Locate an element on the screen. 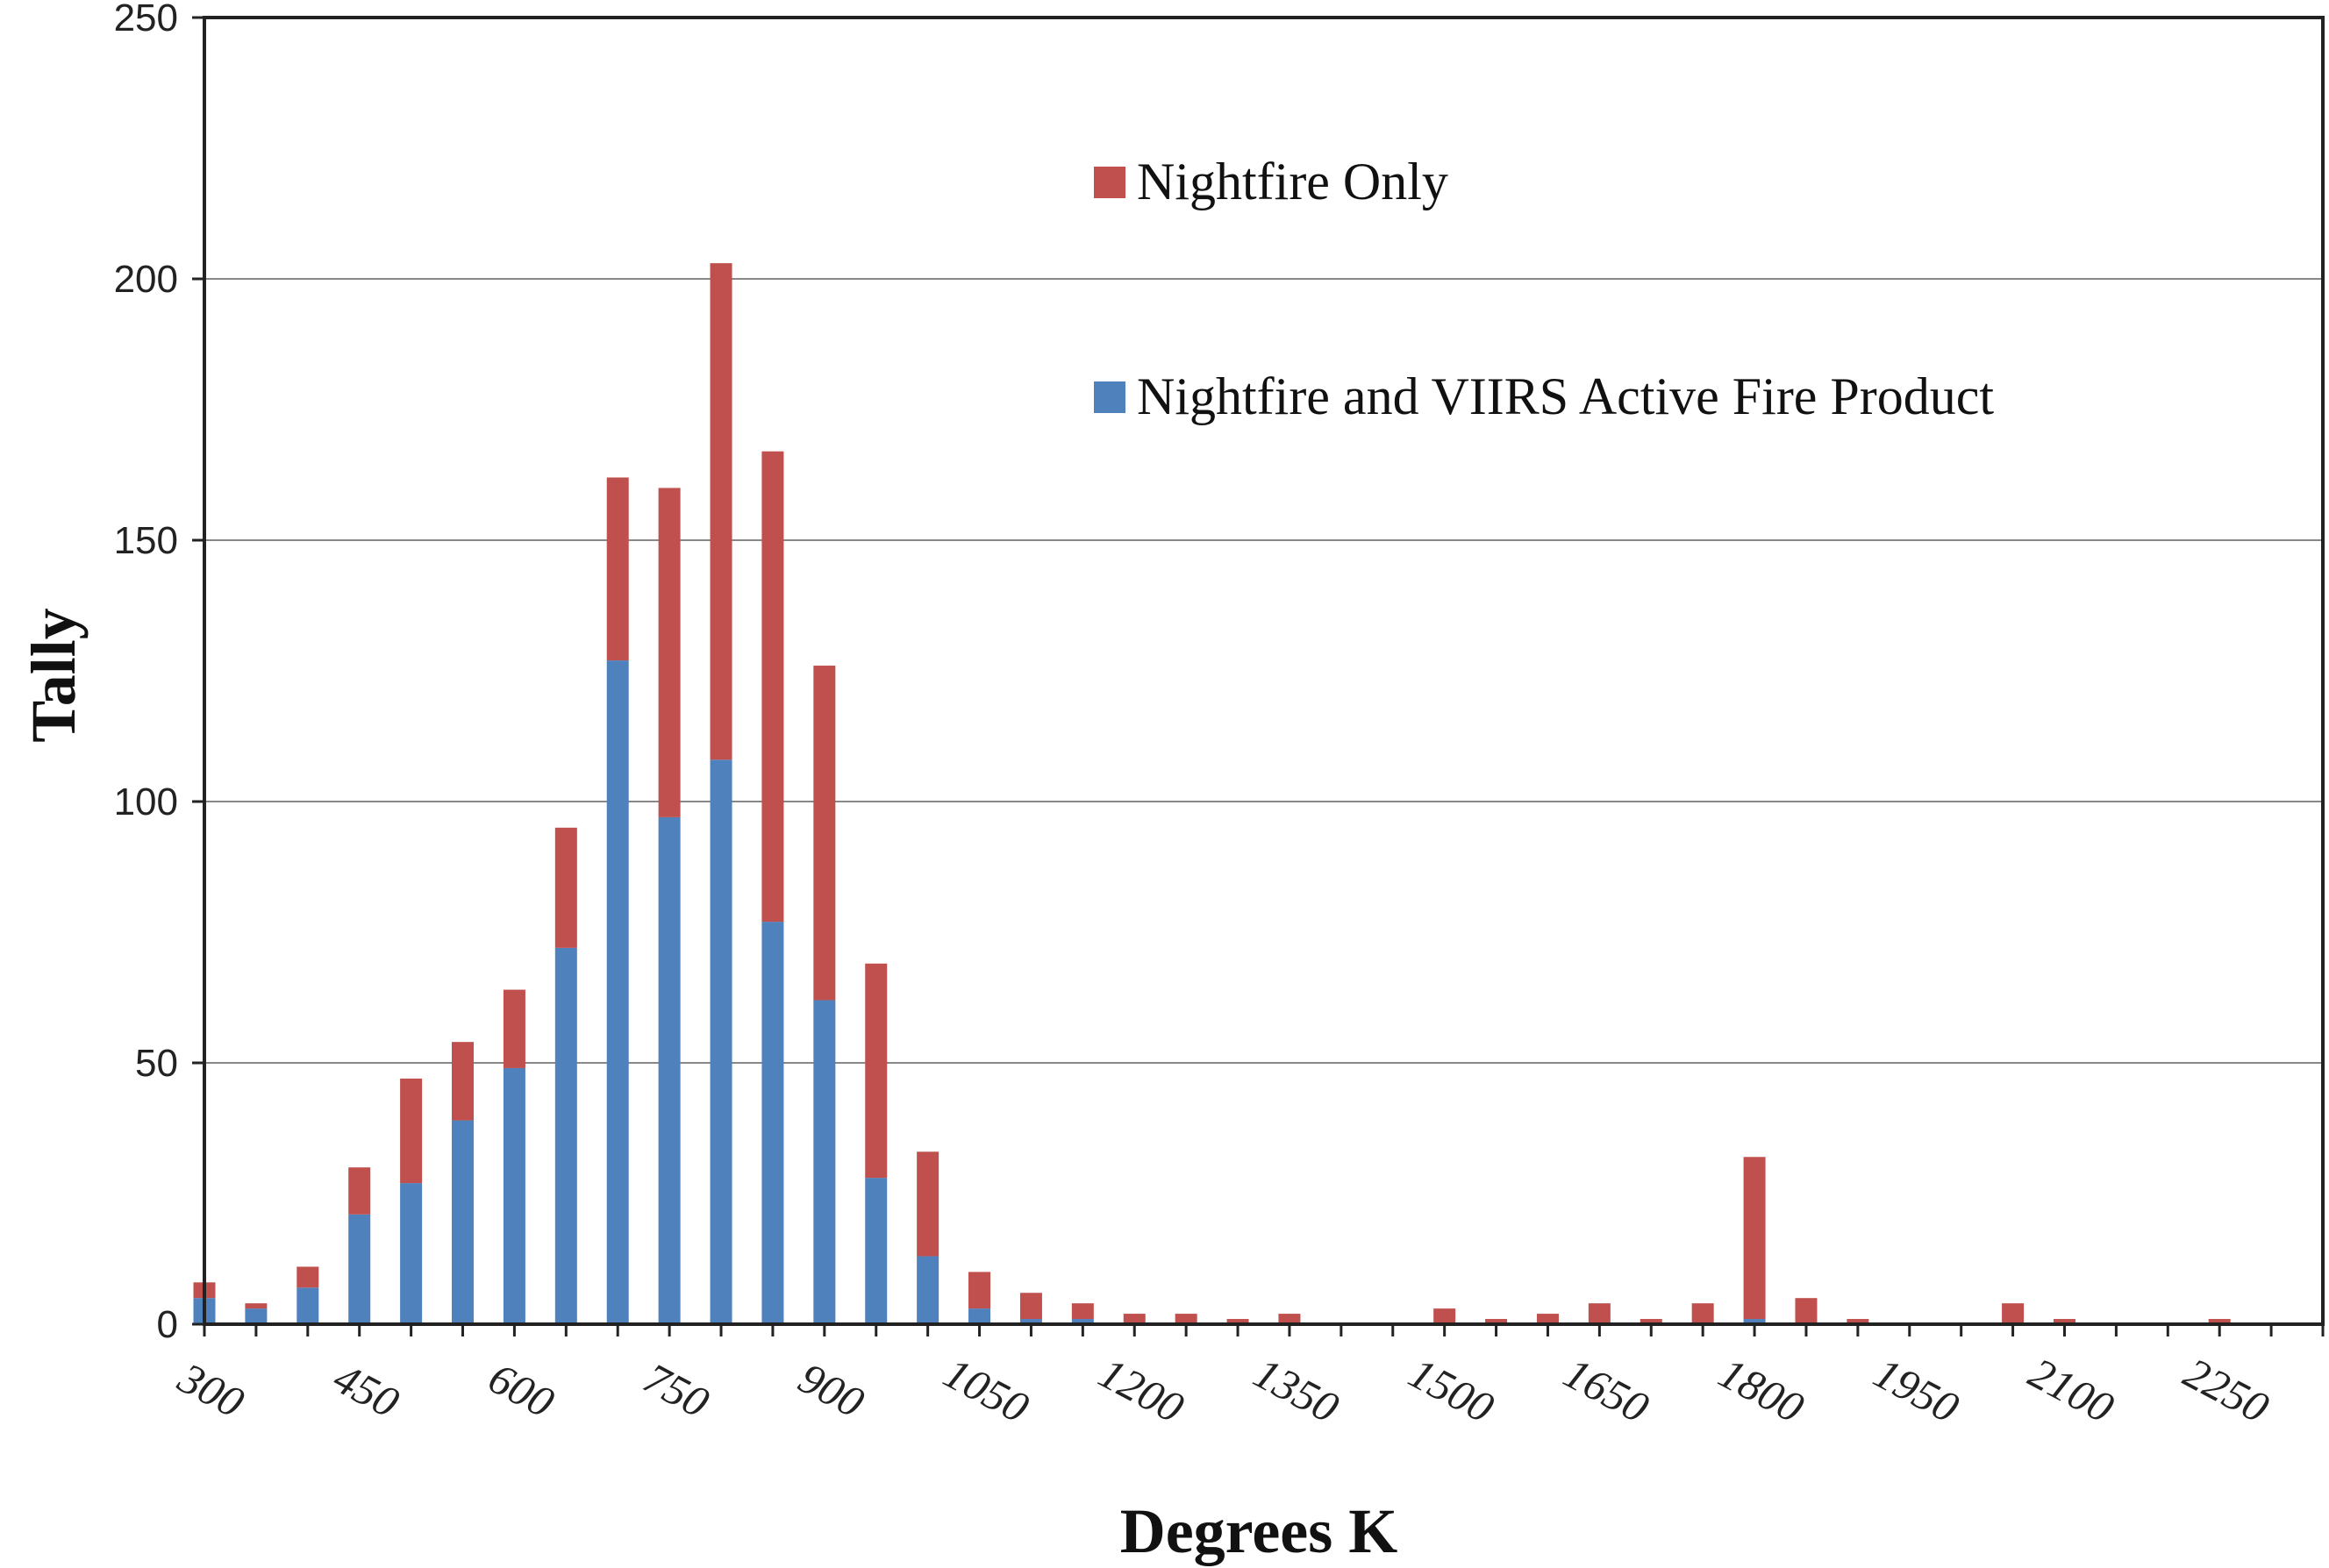 The image size is (2329, 1568). y-tick-label: 200 is located at coordinates (146, 280).